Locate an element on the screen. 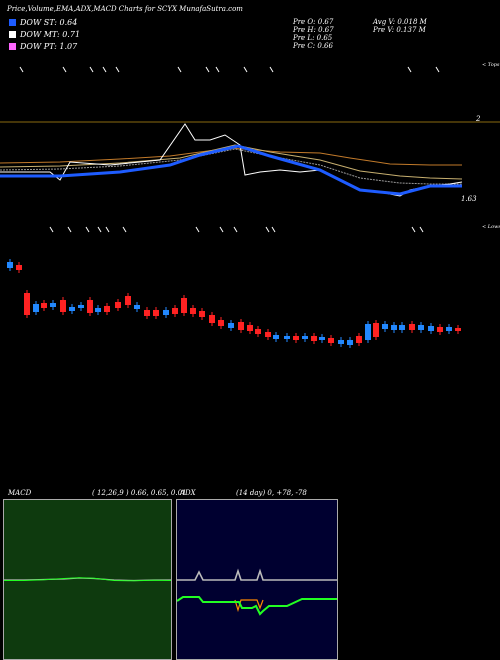 The height and width of the screenshot is (660, 500). legend-swatch-dow-st is located at coordinates (12, 22).